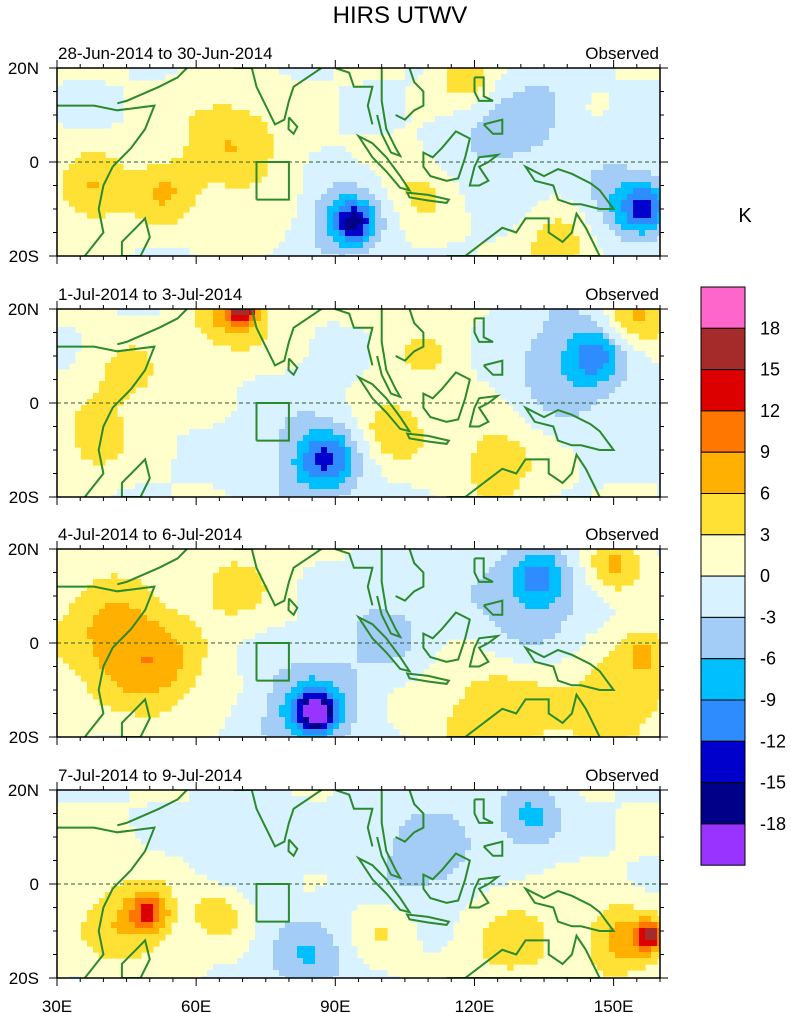 The width and height of the screenshot is (791, 1013). I want to click on coastline, so click(493, 367).